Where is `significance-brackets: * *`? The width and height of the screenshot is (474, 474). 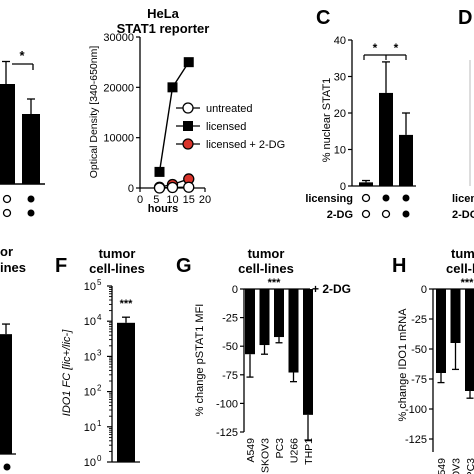 significance-brackets: * * is located at coordinates (385, 50).